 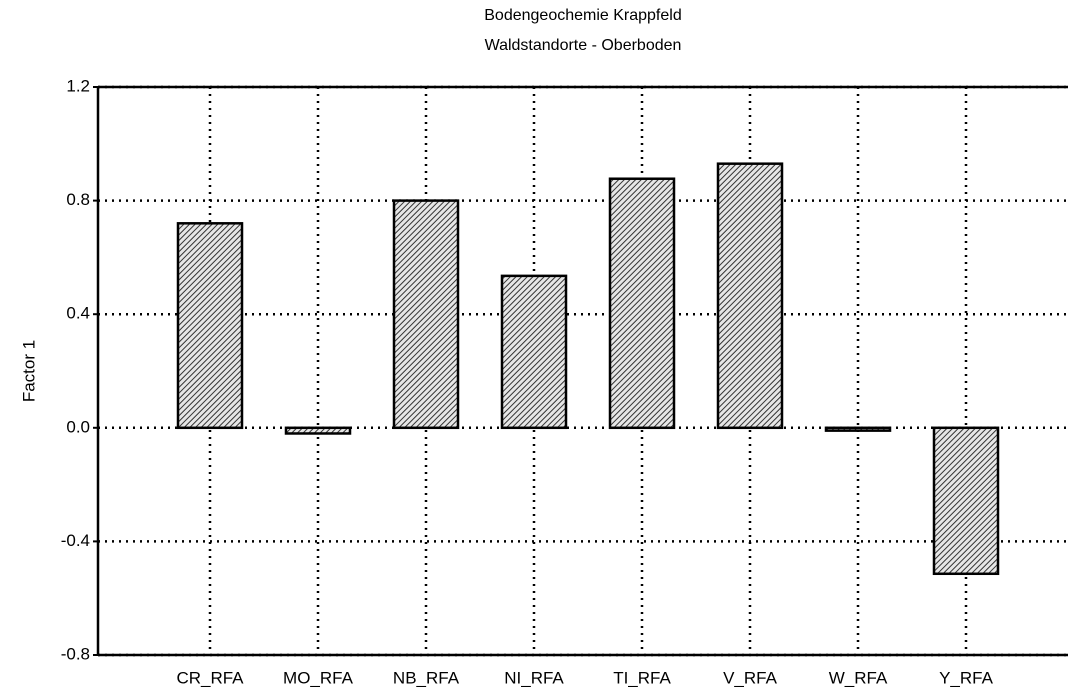 What do you see at coordinates (78, 426) in the screenshot?
I see `y-tick-label: 0.0` at bounding box center [78, 426].